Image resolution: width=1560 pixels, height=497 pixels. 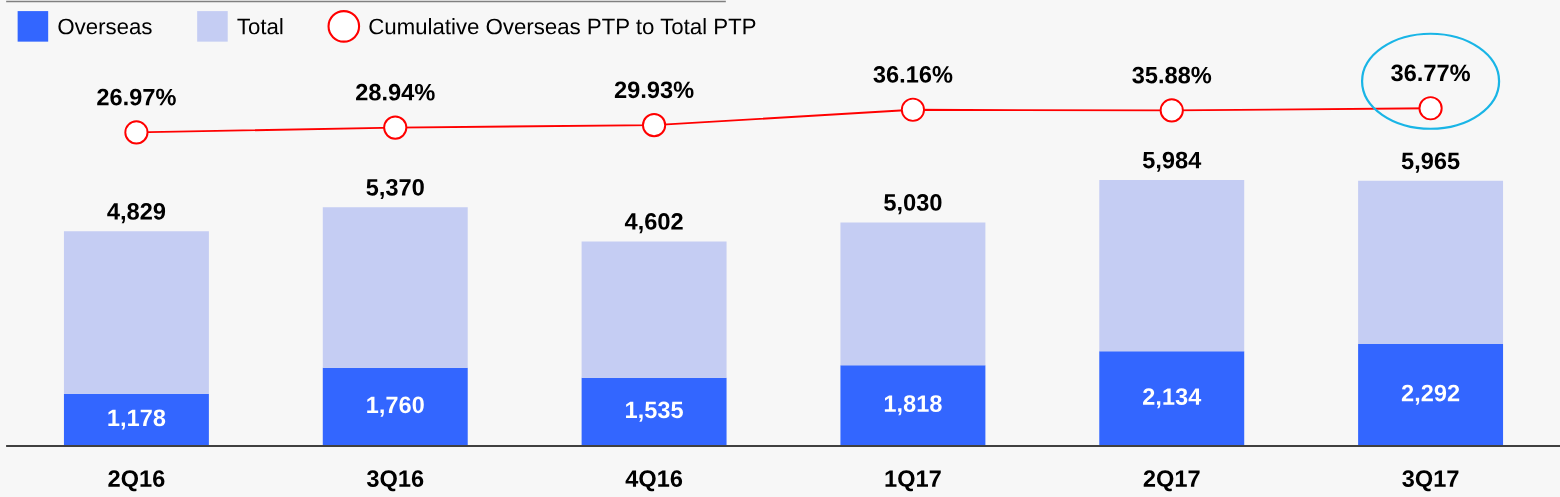 I want to click on data-label: 1,760, so click(x=395, y=406).